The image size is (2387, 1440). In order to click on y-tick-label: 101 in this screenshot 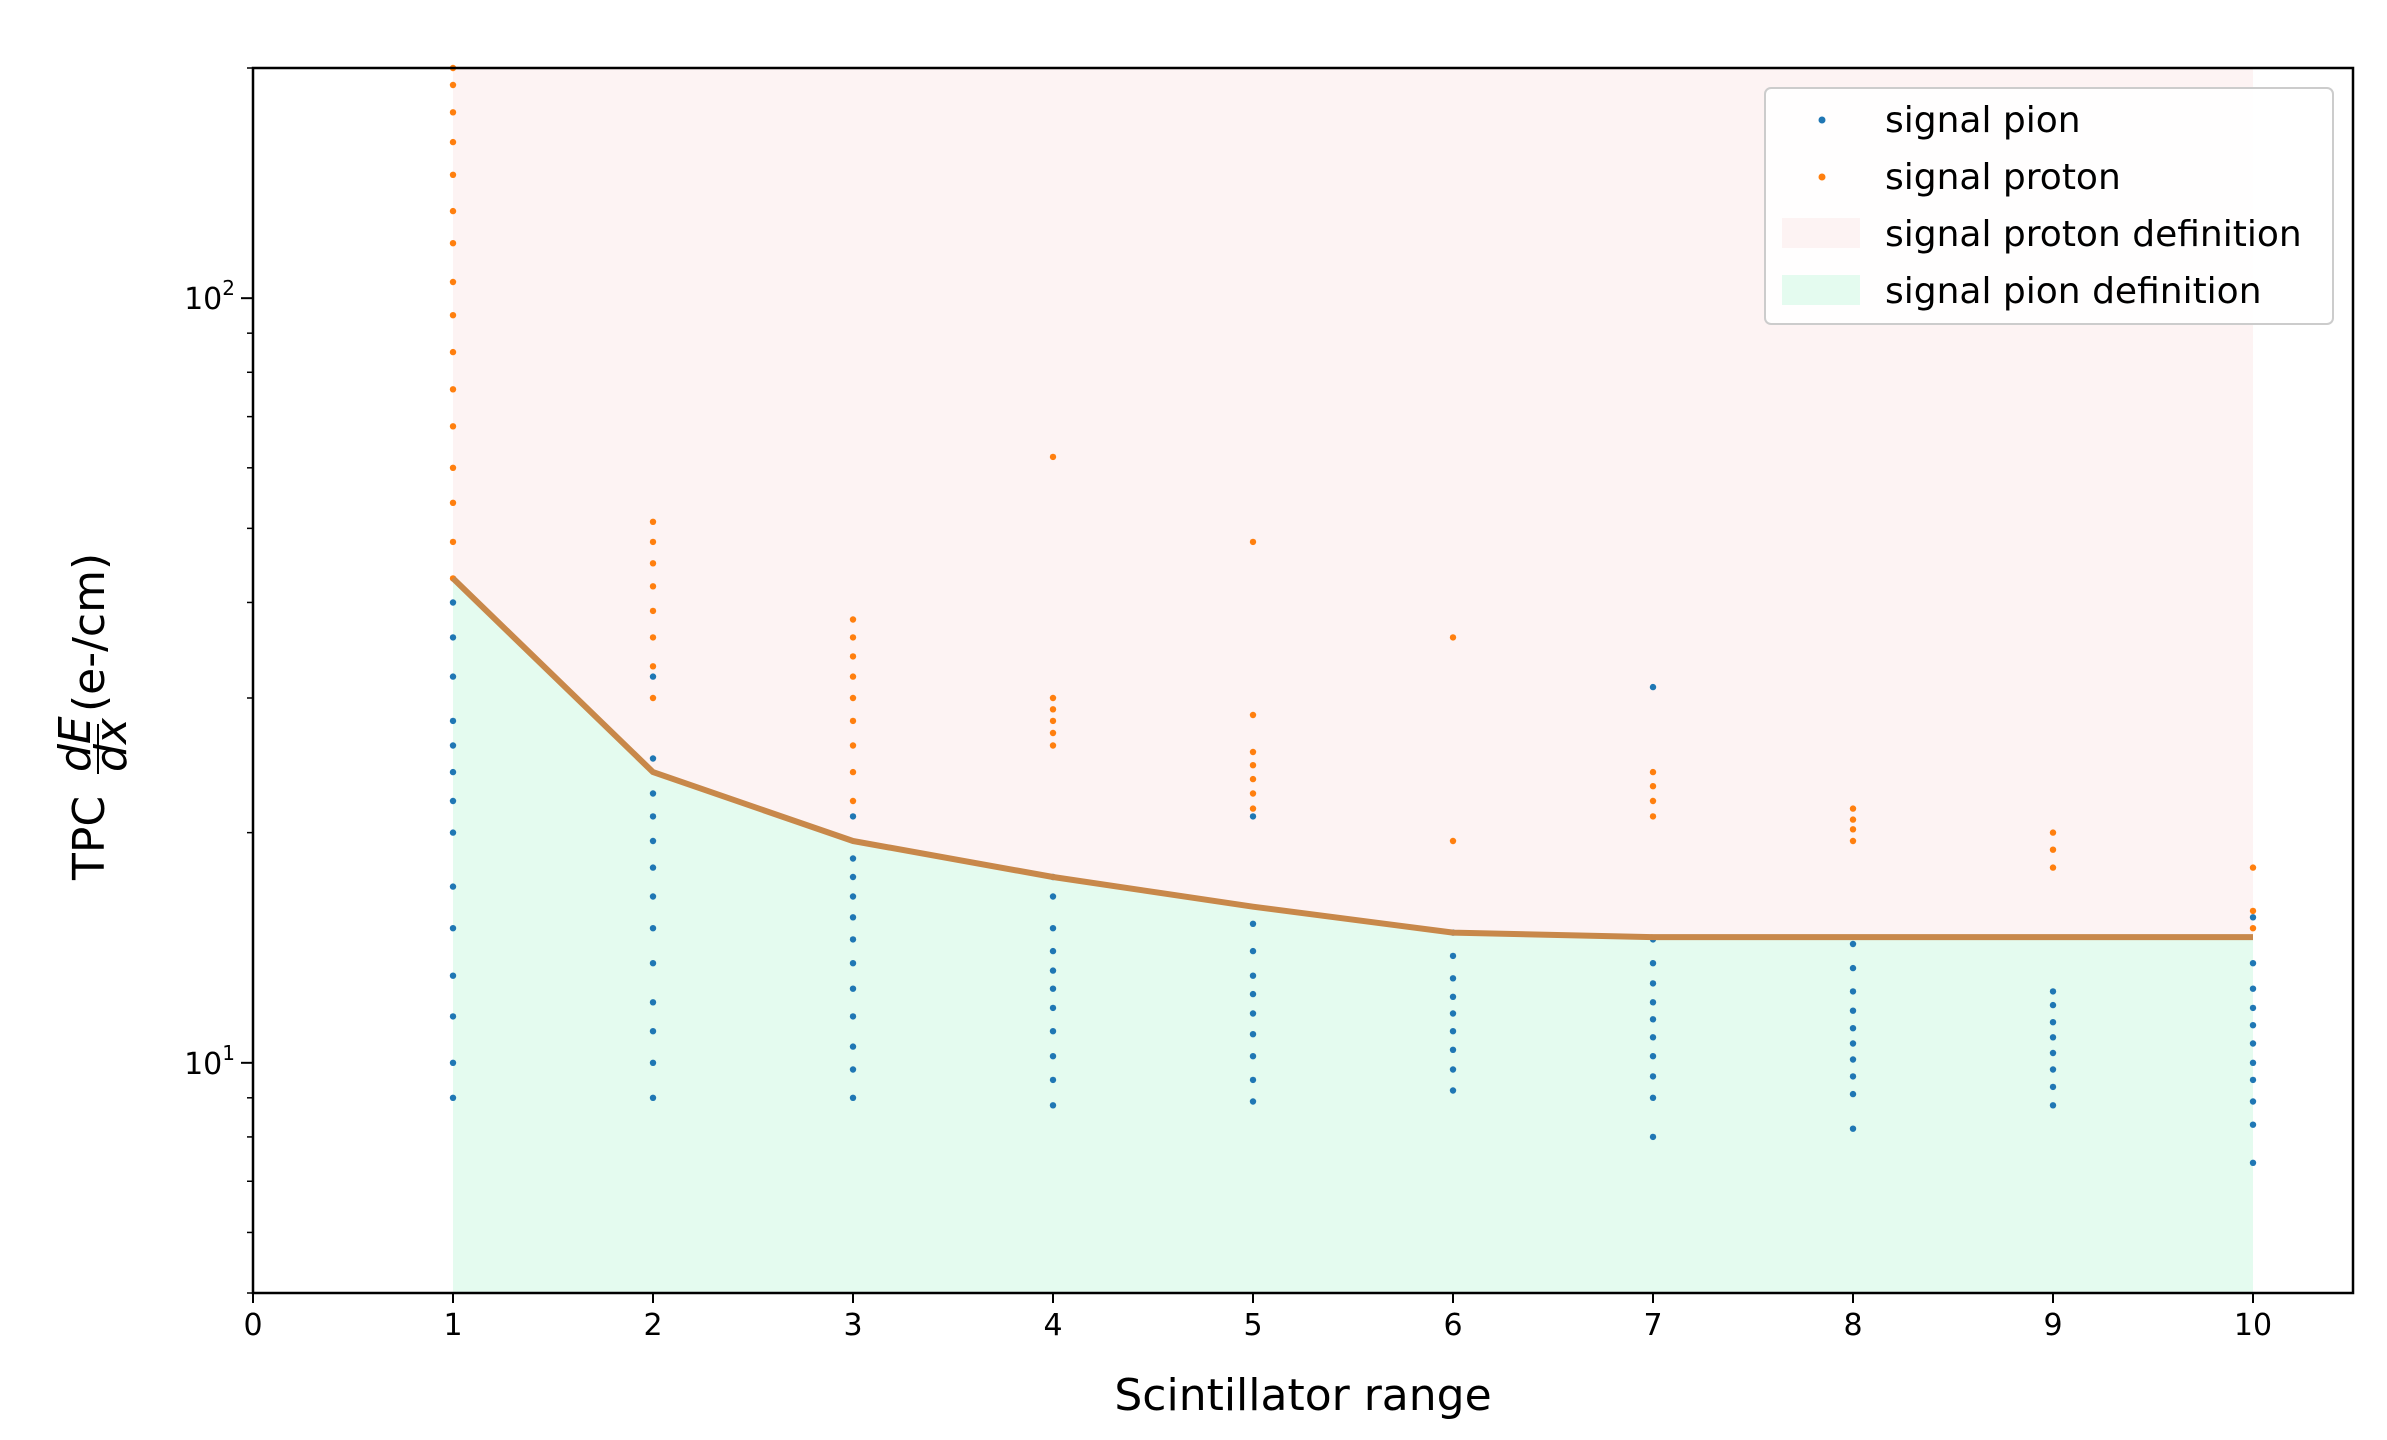, I will do `click(209, 1061)`.